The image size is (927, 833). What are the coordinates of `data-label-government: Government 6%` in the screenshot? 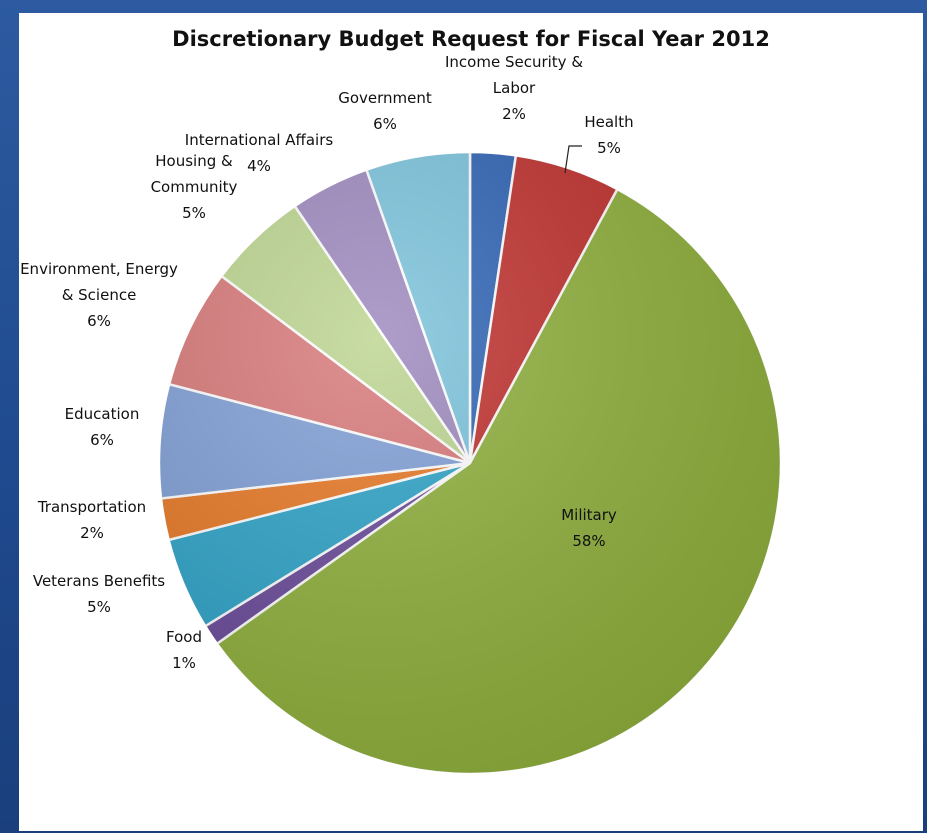 It's located at (385, 111).